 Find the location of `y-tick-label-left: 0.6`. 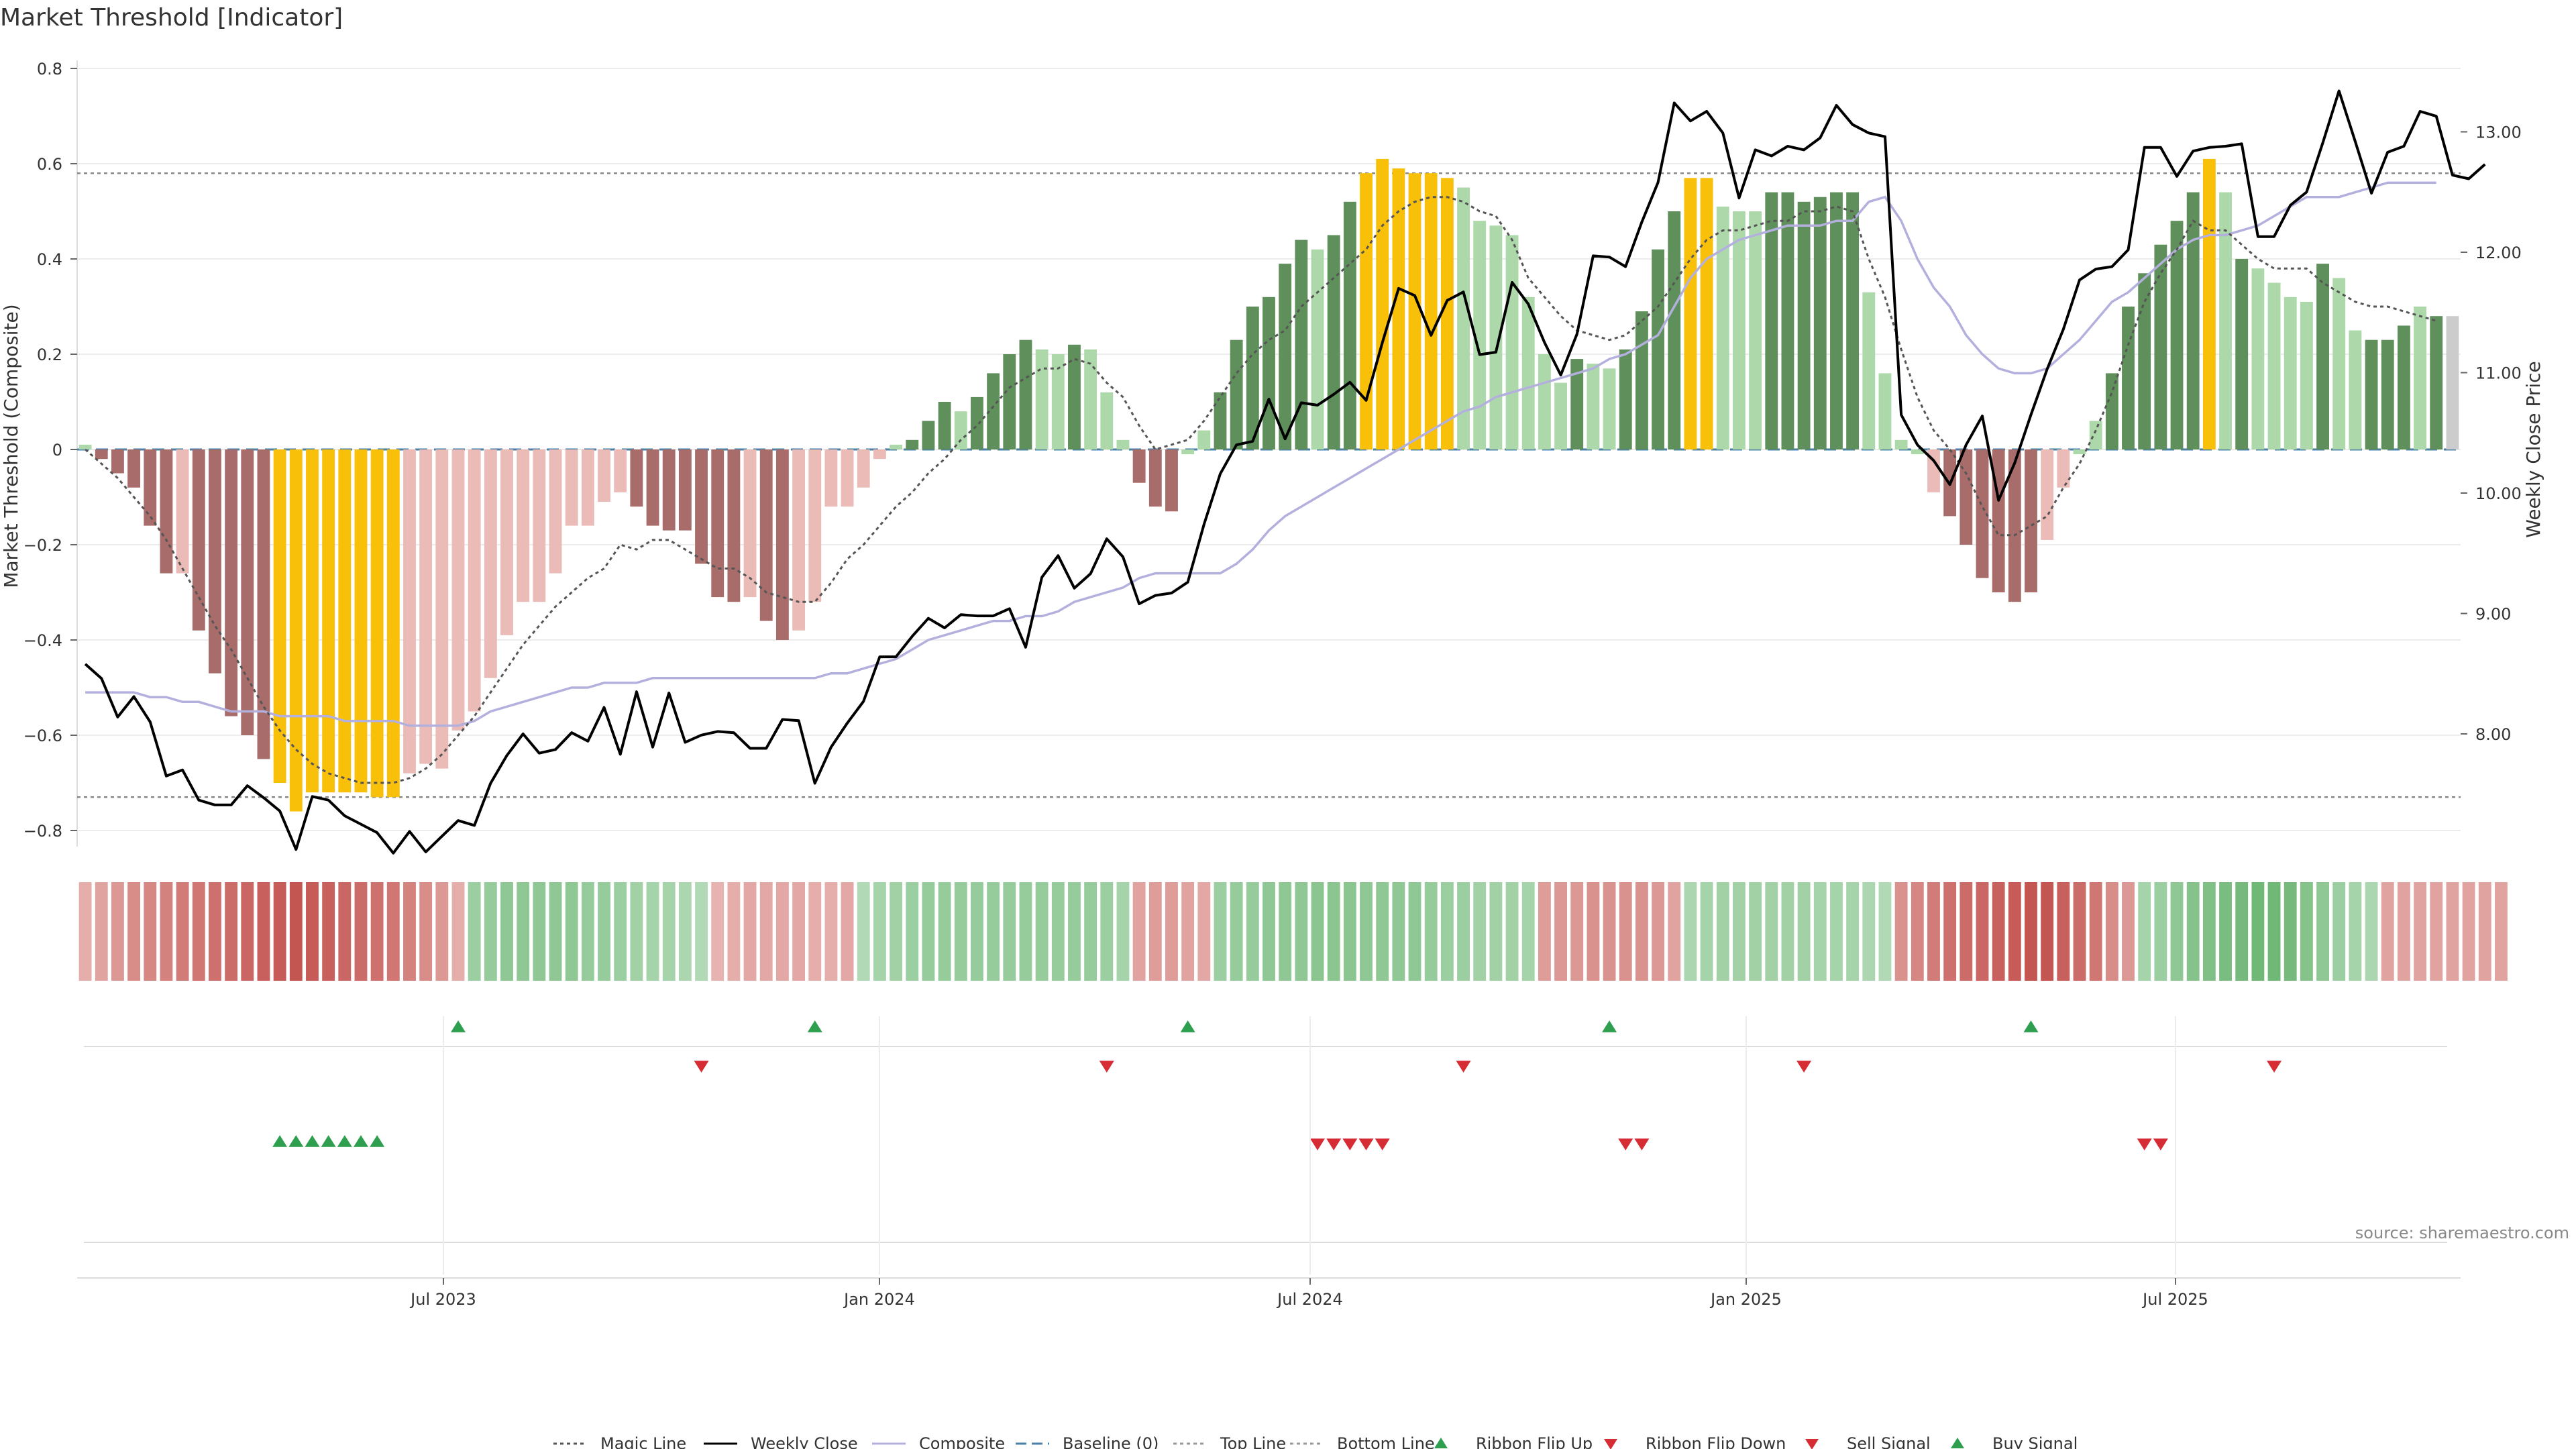

y-tick-label-left: 0.6 is located at coordinates (49, 164).